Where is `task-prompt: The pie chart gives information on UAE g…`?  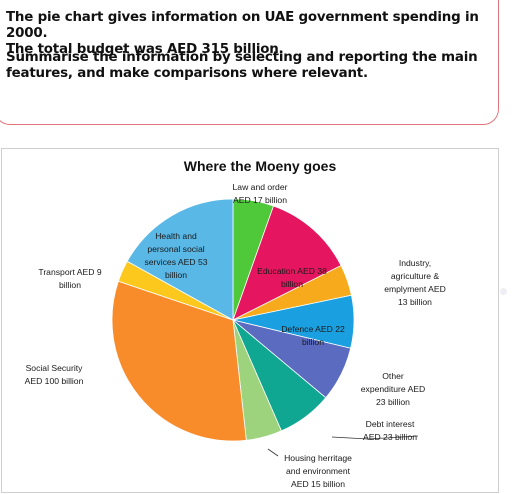 task-prompt: The pie chart gives information on UAE g… is located at coordinates (259, 34).